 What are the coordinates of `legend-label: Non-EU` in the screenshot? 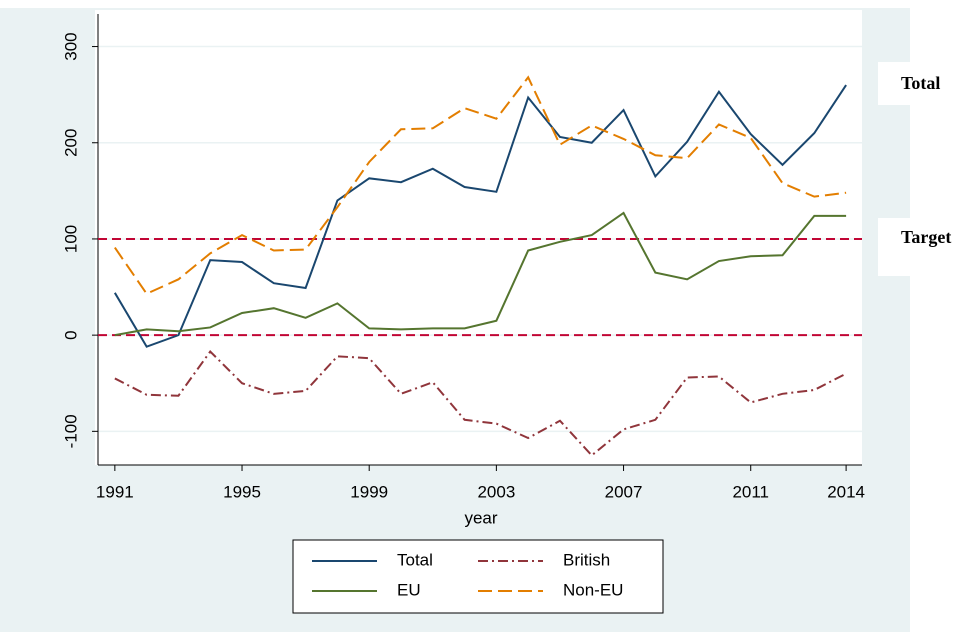 It's located at (593, 589).